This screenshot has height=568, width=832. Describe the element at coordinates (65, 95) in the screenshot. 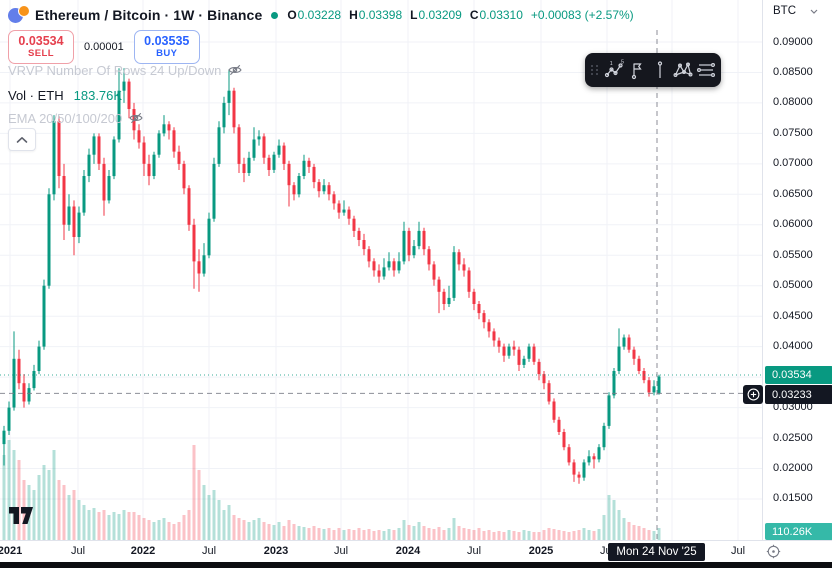

I see `volume-indicator-legend: Vol · ETH 183.76K` at that location.